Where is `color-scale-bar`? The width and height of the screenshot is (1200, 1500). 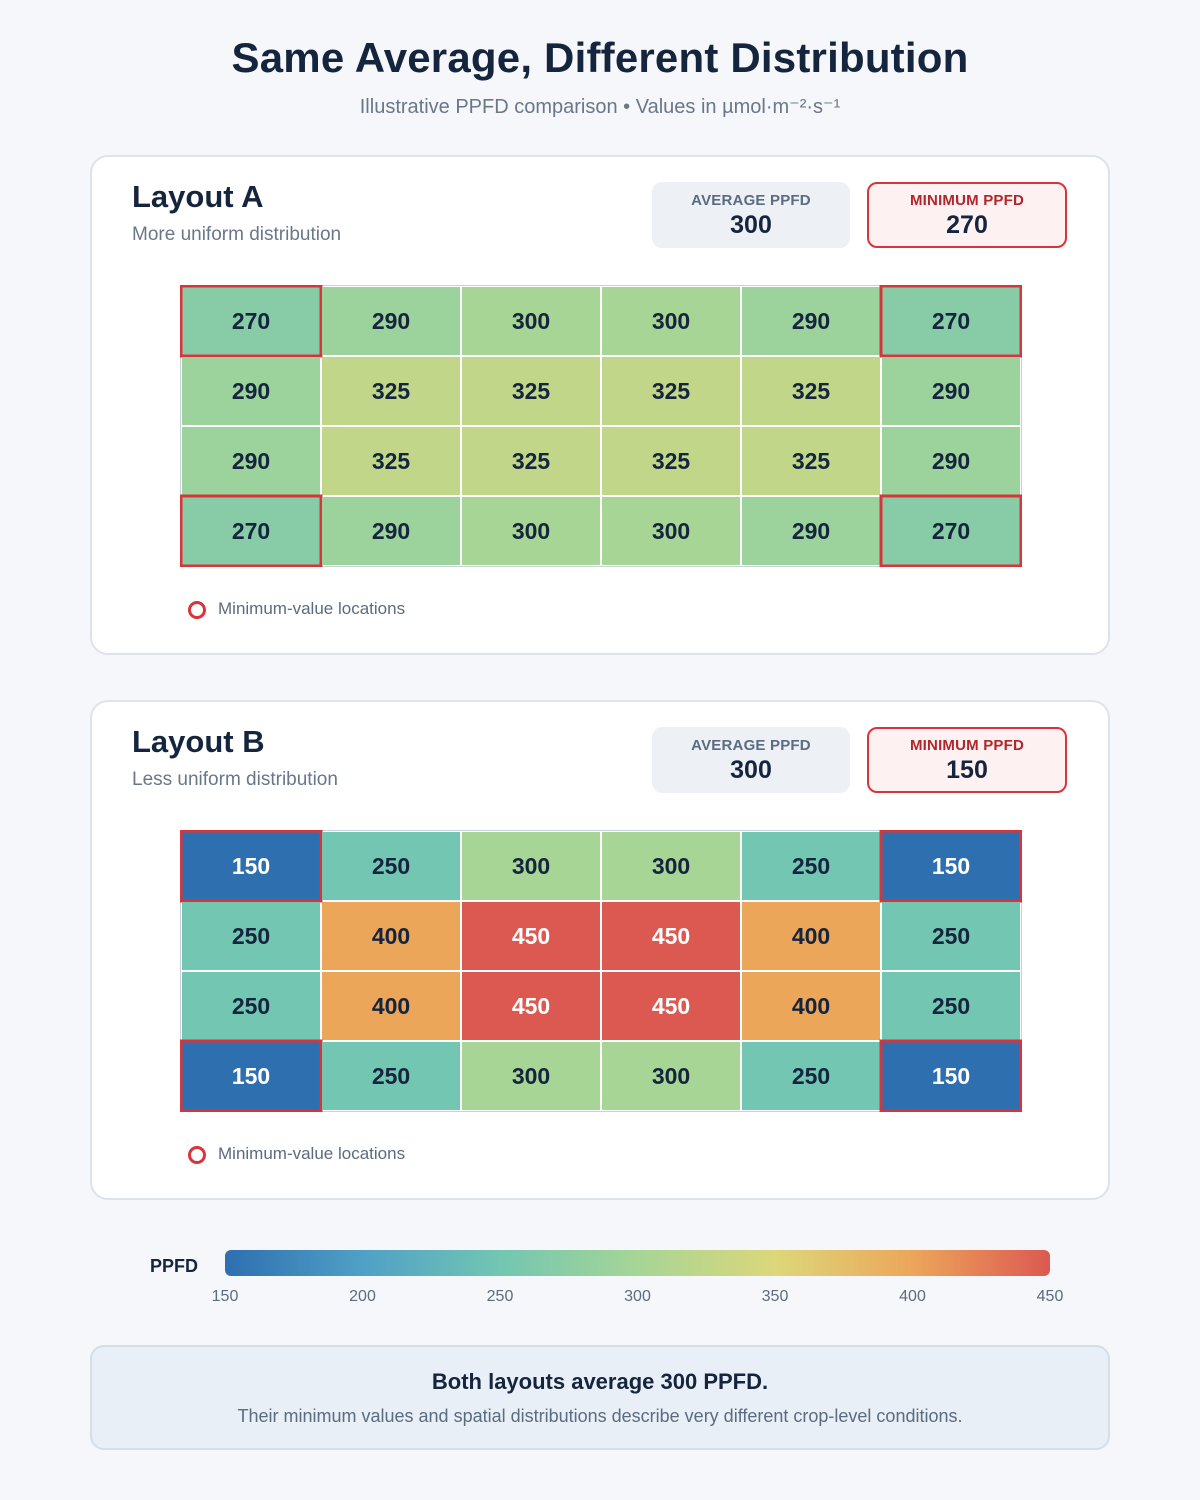 color-scale-bar is located at coordinates (637, 1263).